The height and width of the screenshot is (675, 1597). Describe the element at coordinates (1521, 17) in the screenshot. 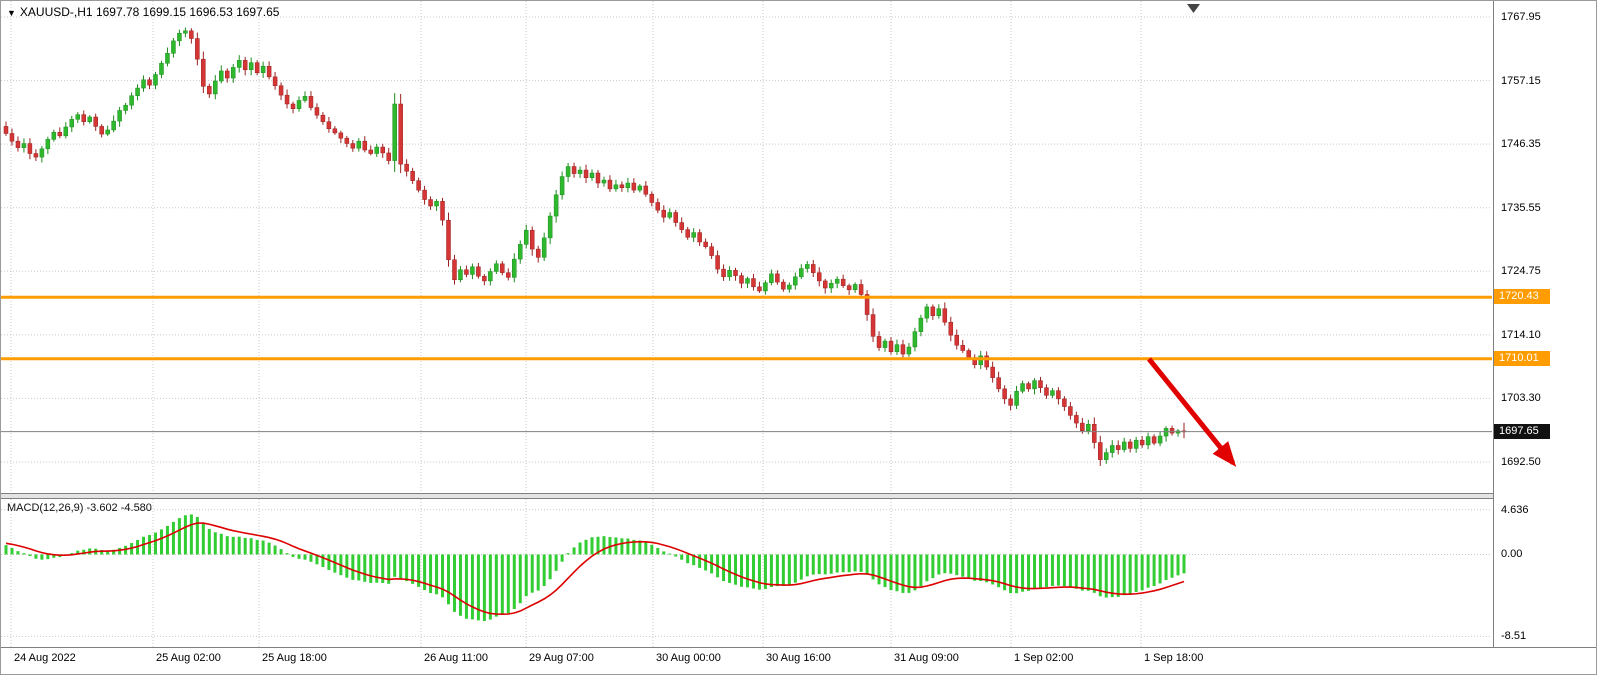

I see `price-axis-label: 1767.95` at that location.